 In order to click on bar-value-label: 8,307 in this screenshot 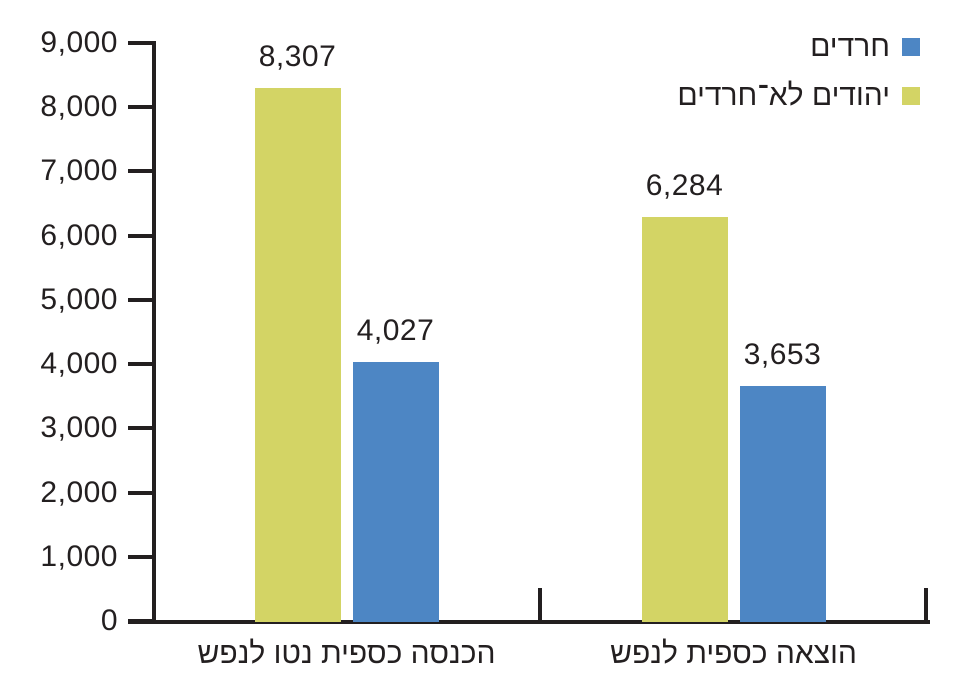, I will do `click(297, 56)`.